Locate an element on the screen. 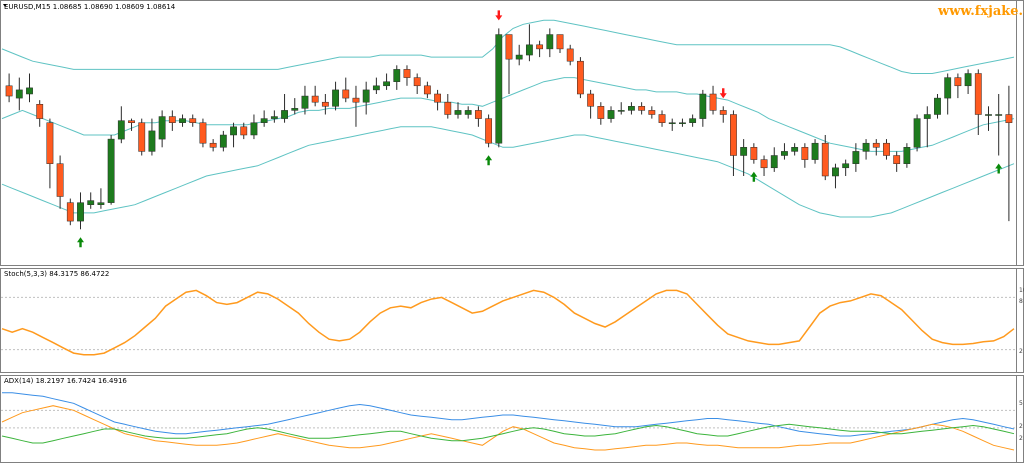  stoch-scale-tick: 2 is located at coordinates (1021, 351).